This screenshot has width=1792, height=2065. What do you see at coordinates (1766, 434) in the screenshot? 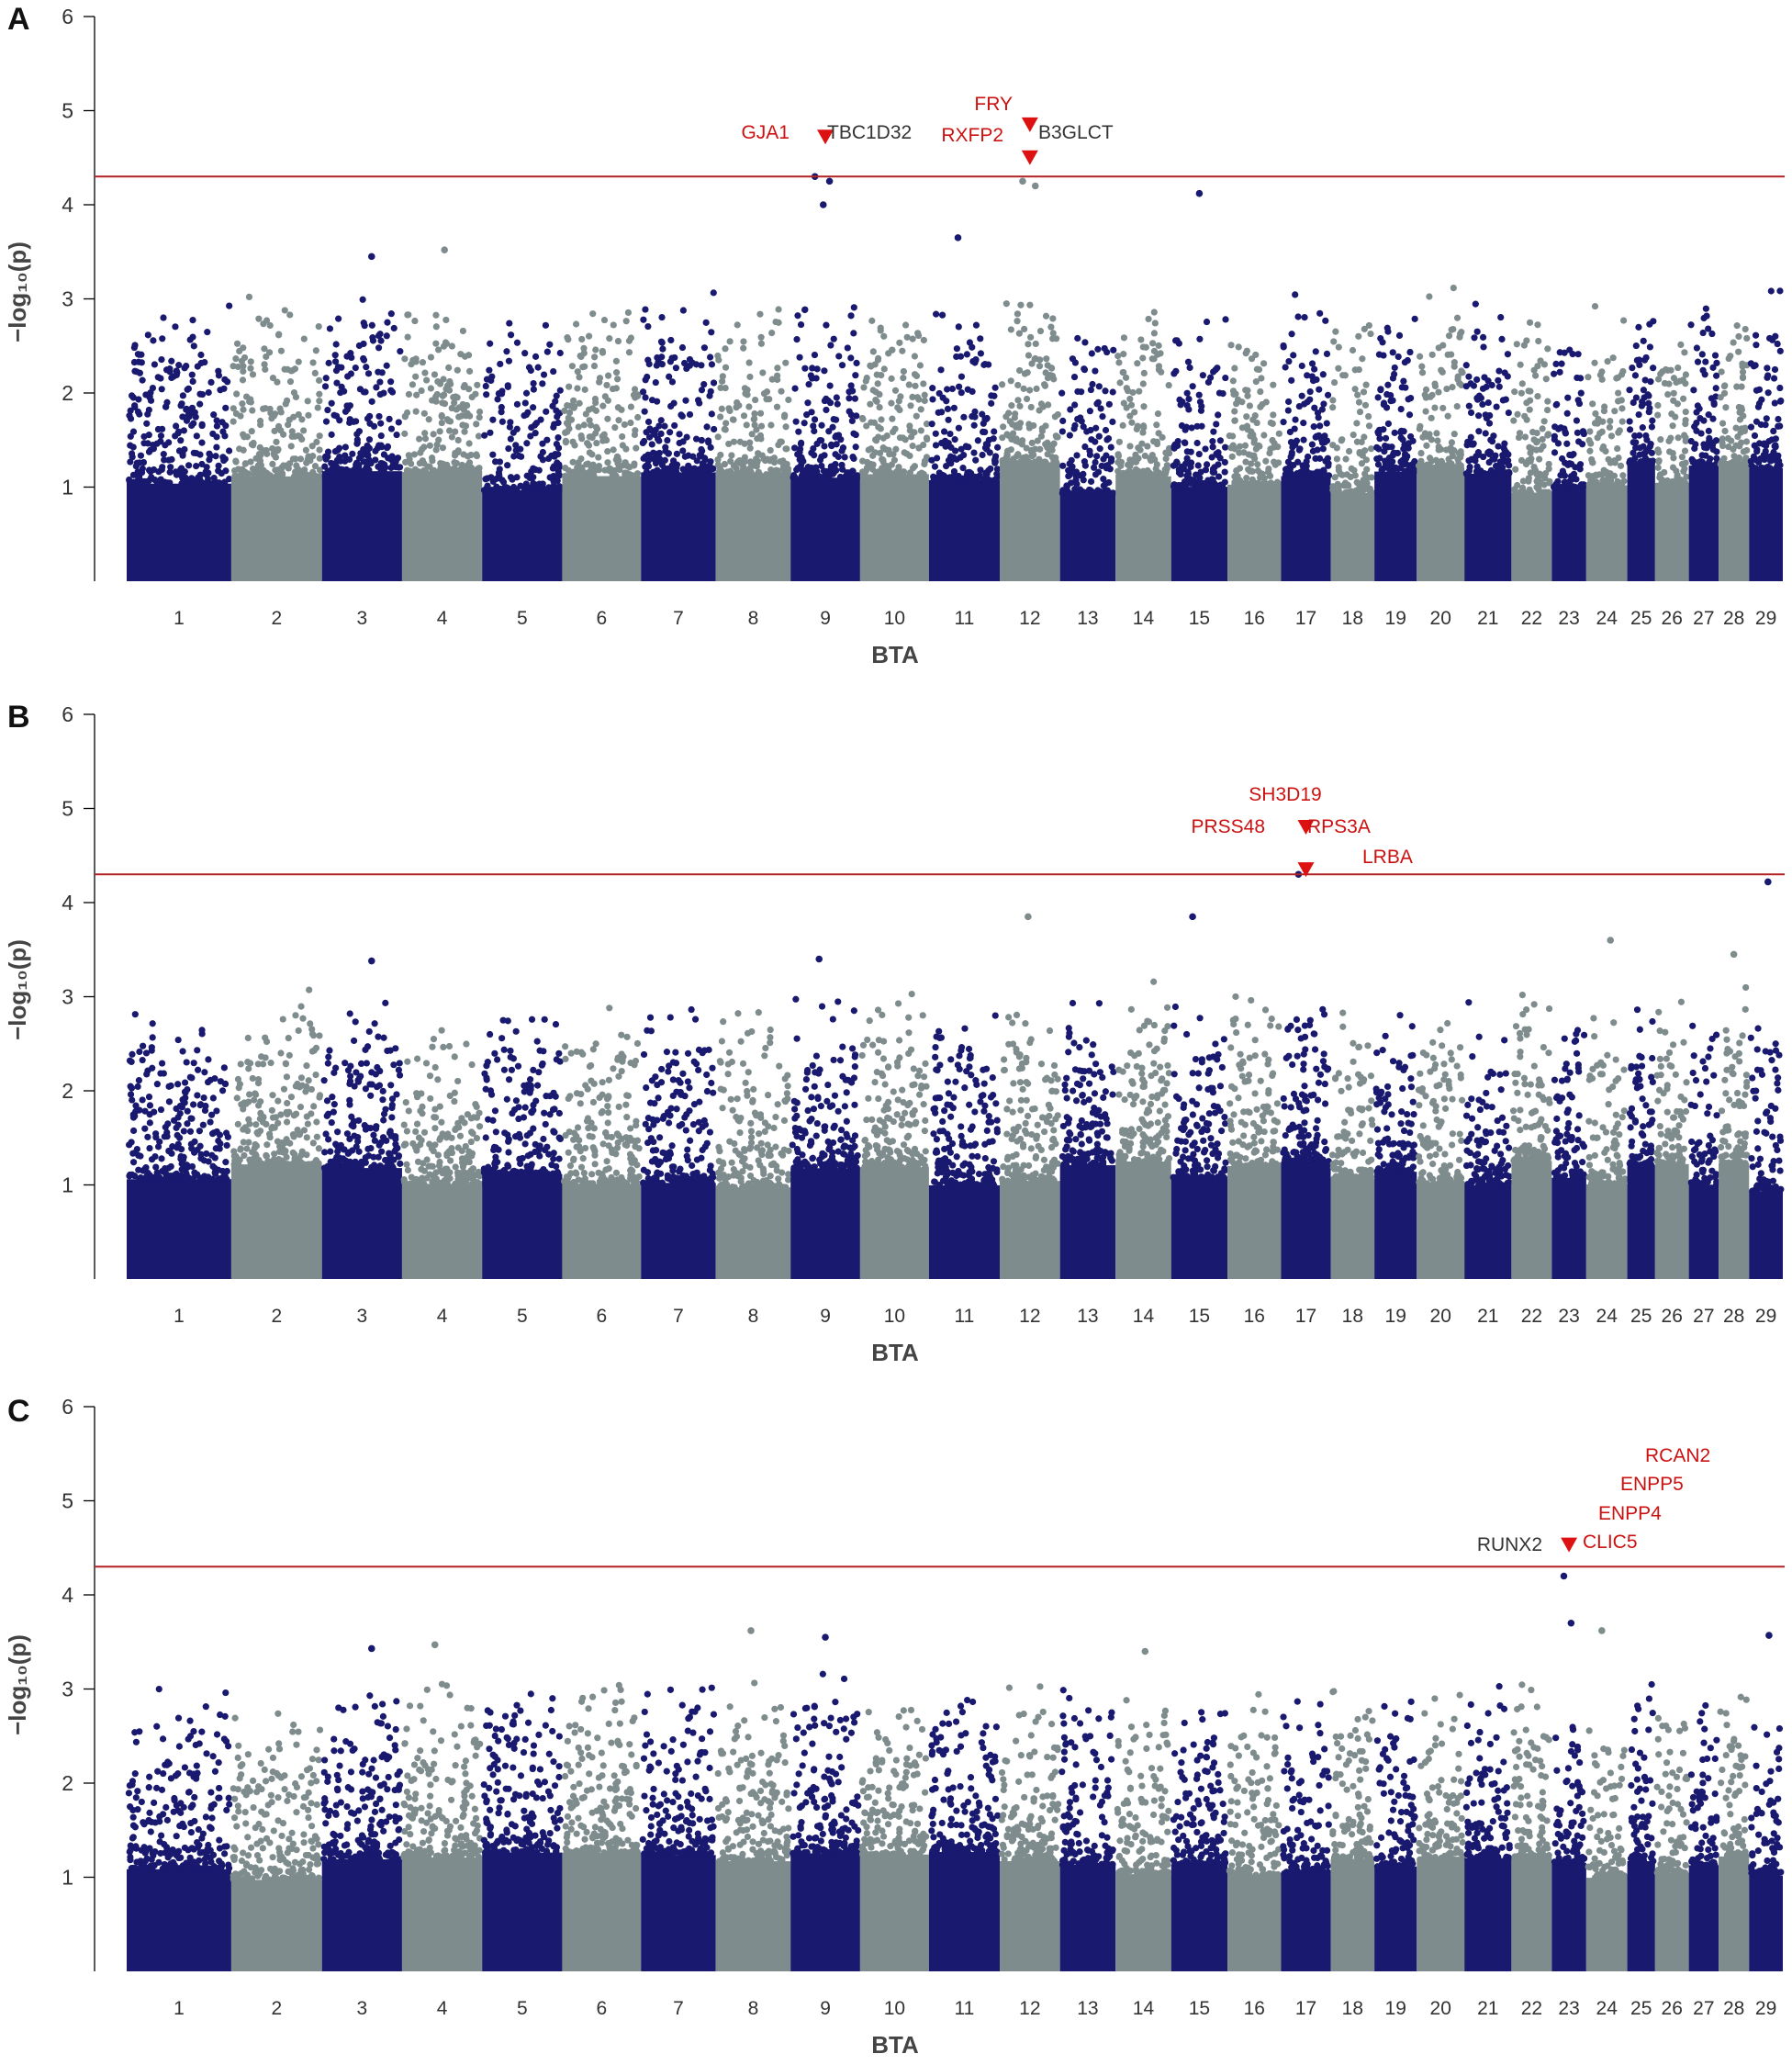
I see `panel-a-chr-29-points` at bounding box center [1766, 434].